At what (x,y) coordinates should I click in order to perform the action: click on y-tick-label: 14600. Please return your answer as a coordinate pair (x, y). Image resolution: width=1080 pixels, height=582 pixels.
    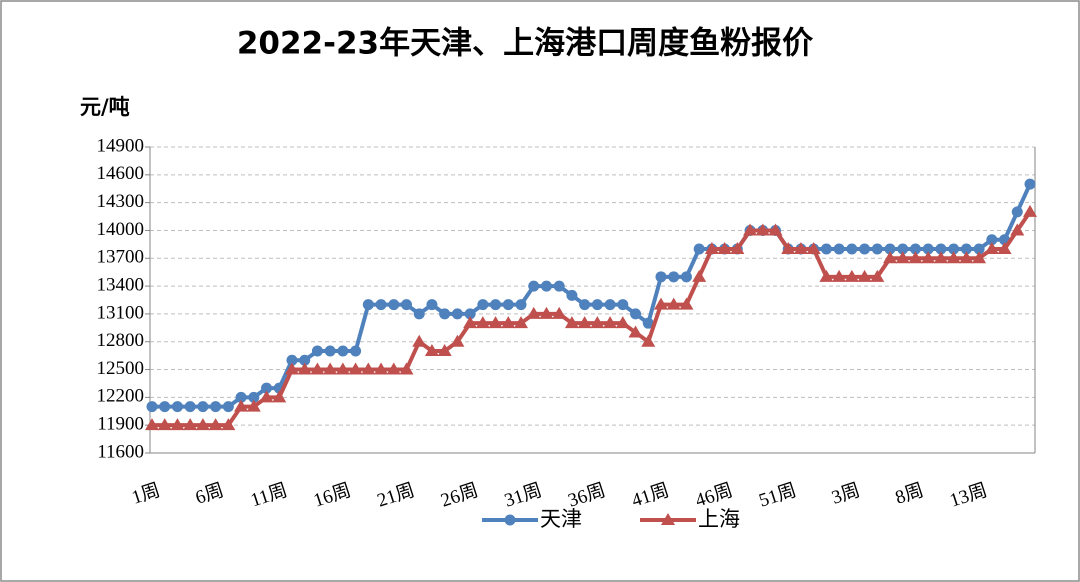
    Looking at the image, I should click on (121, 173).